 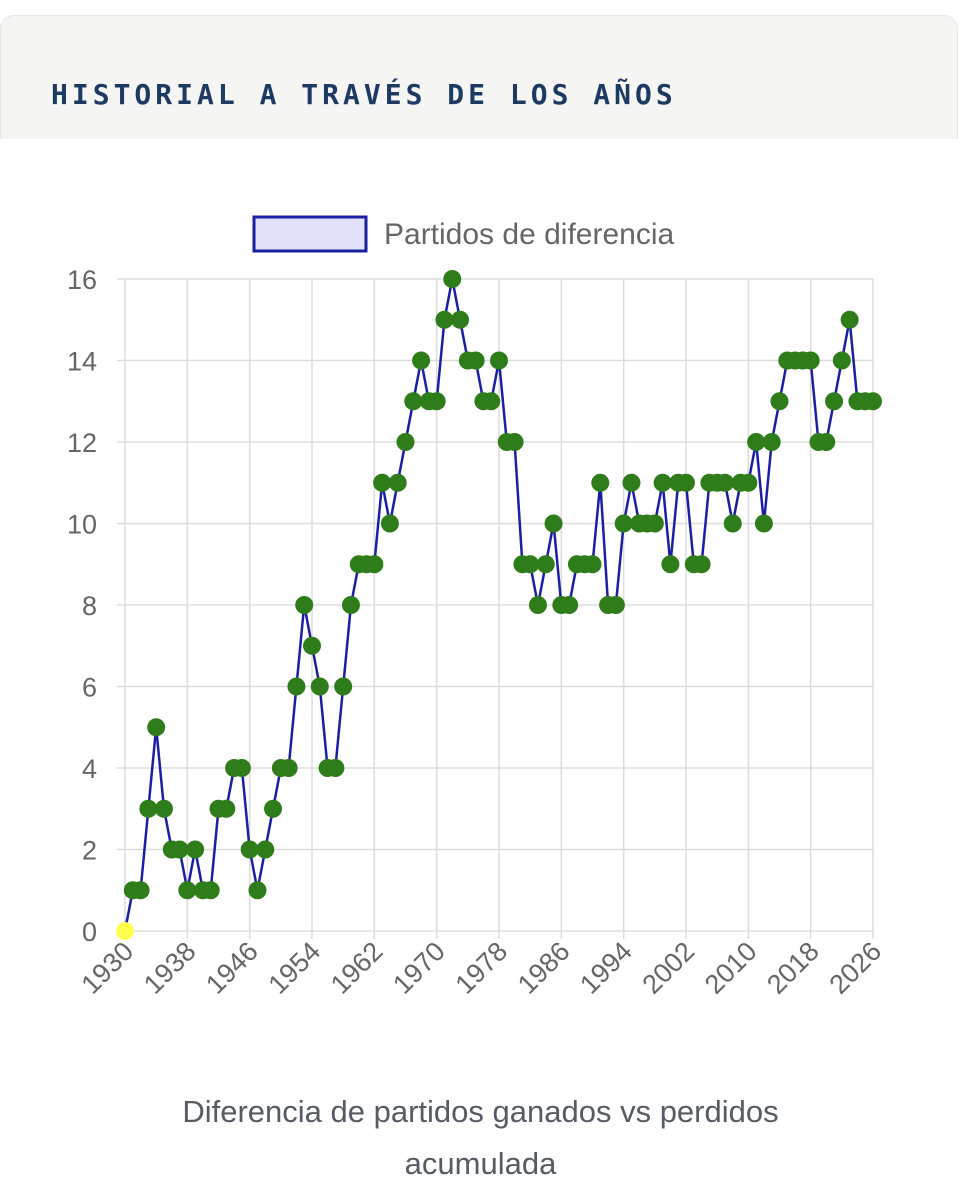 I want to click on data-point-start, so click(x=125, y=931).